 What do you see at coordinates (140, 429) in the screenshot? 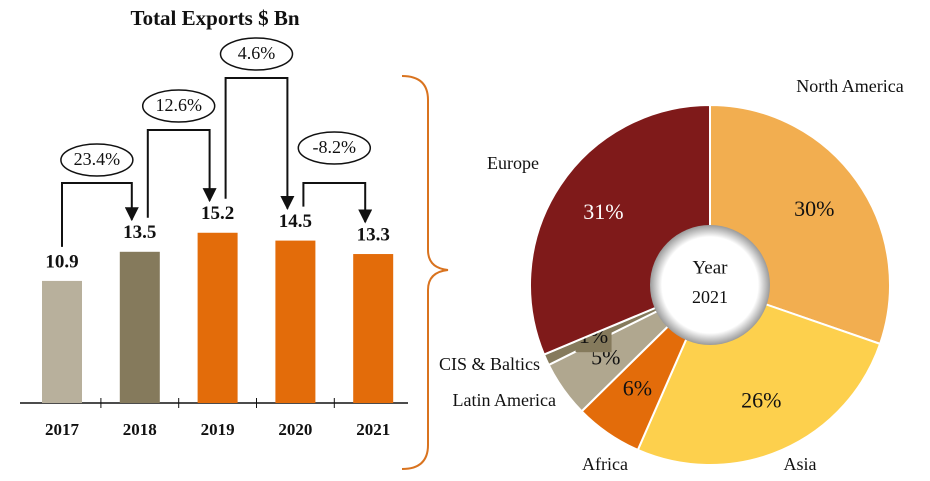
I see `x-tick-label: 2018` at bounding box center [140, 429].